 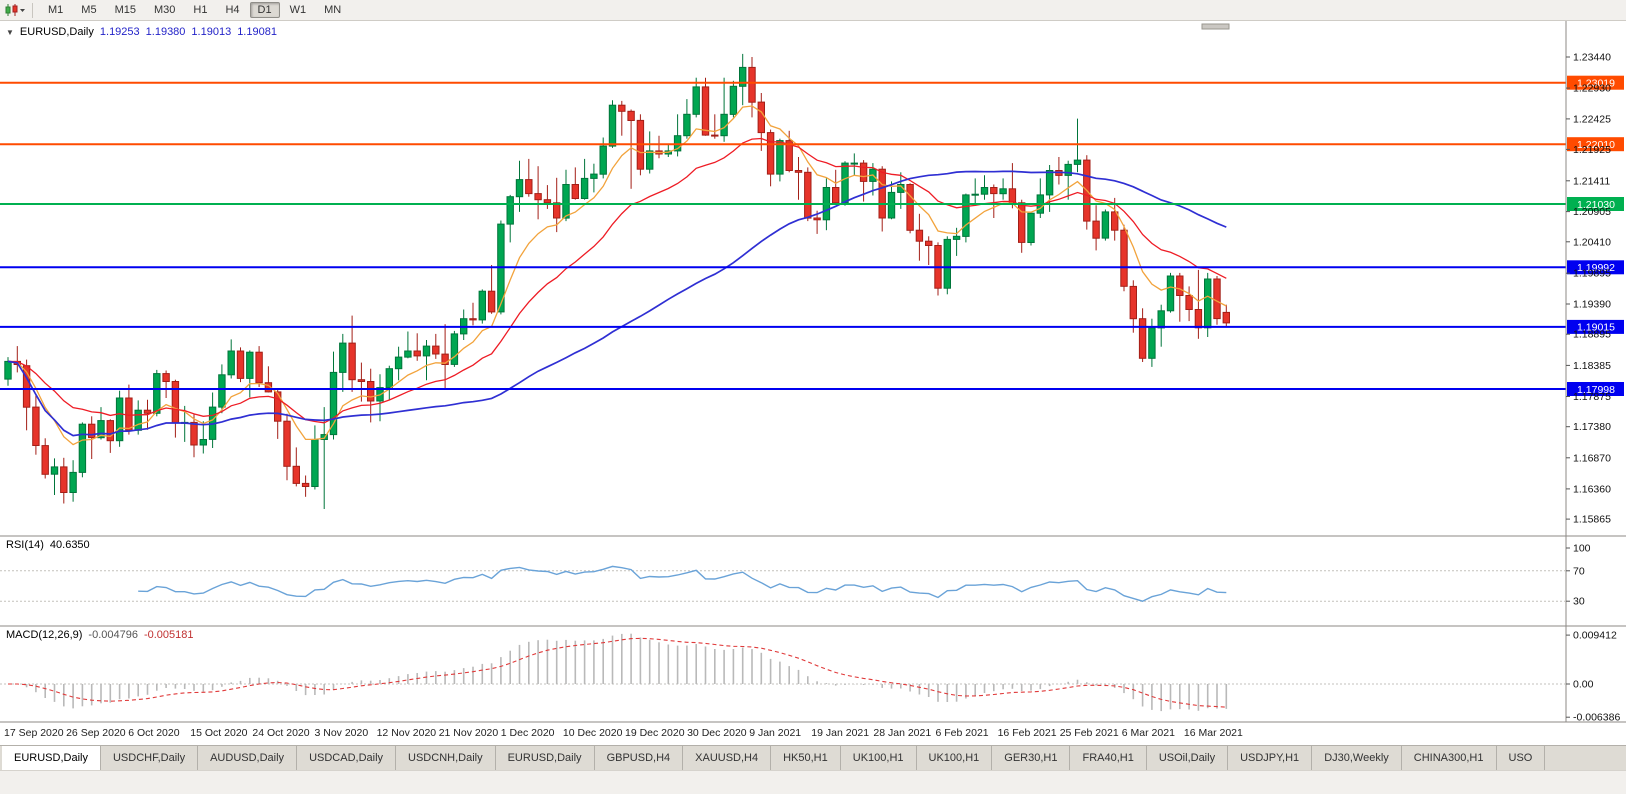 What do you see at coordinates (1592, 397) in the screenshot?
I see `price-axis-label: 1.17875` at bounding box center [1592, 397].